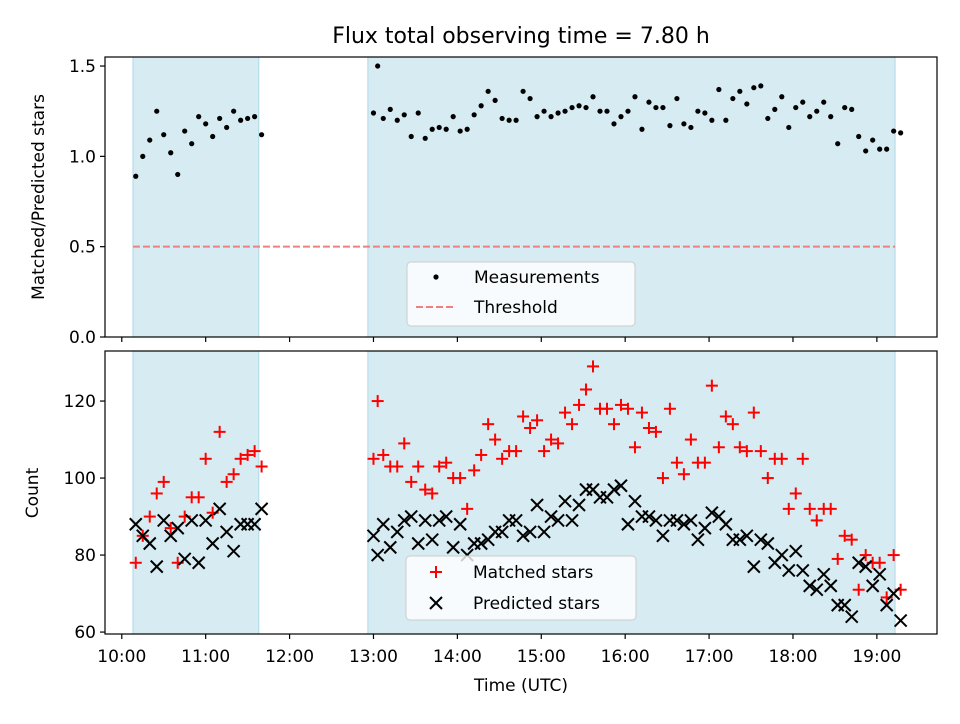 The width and height of the screenshot is (960, 724). Describe the element at coordinates (82, 338) in the screenshot. I see `y-tick-label: 0.0` at that location.